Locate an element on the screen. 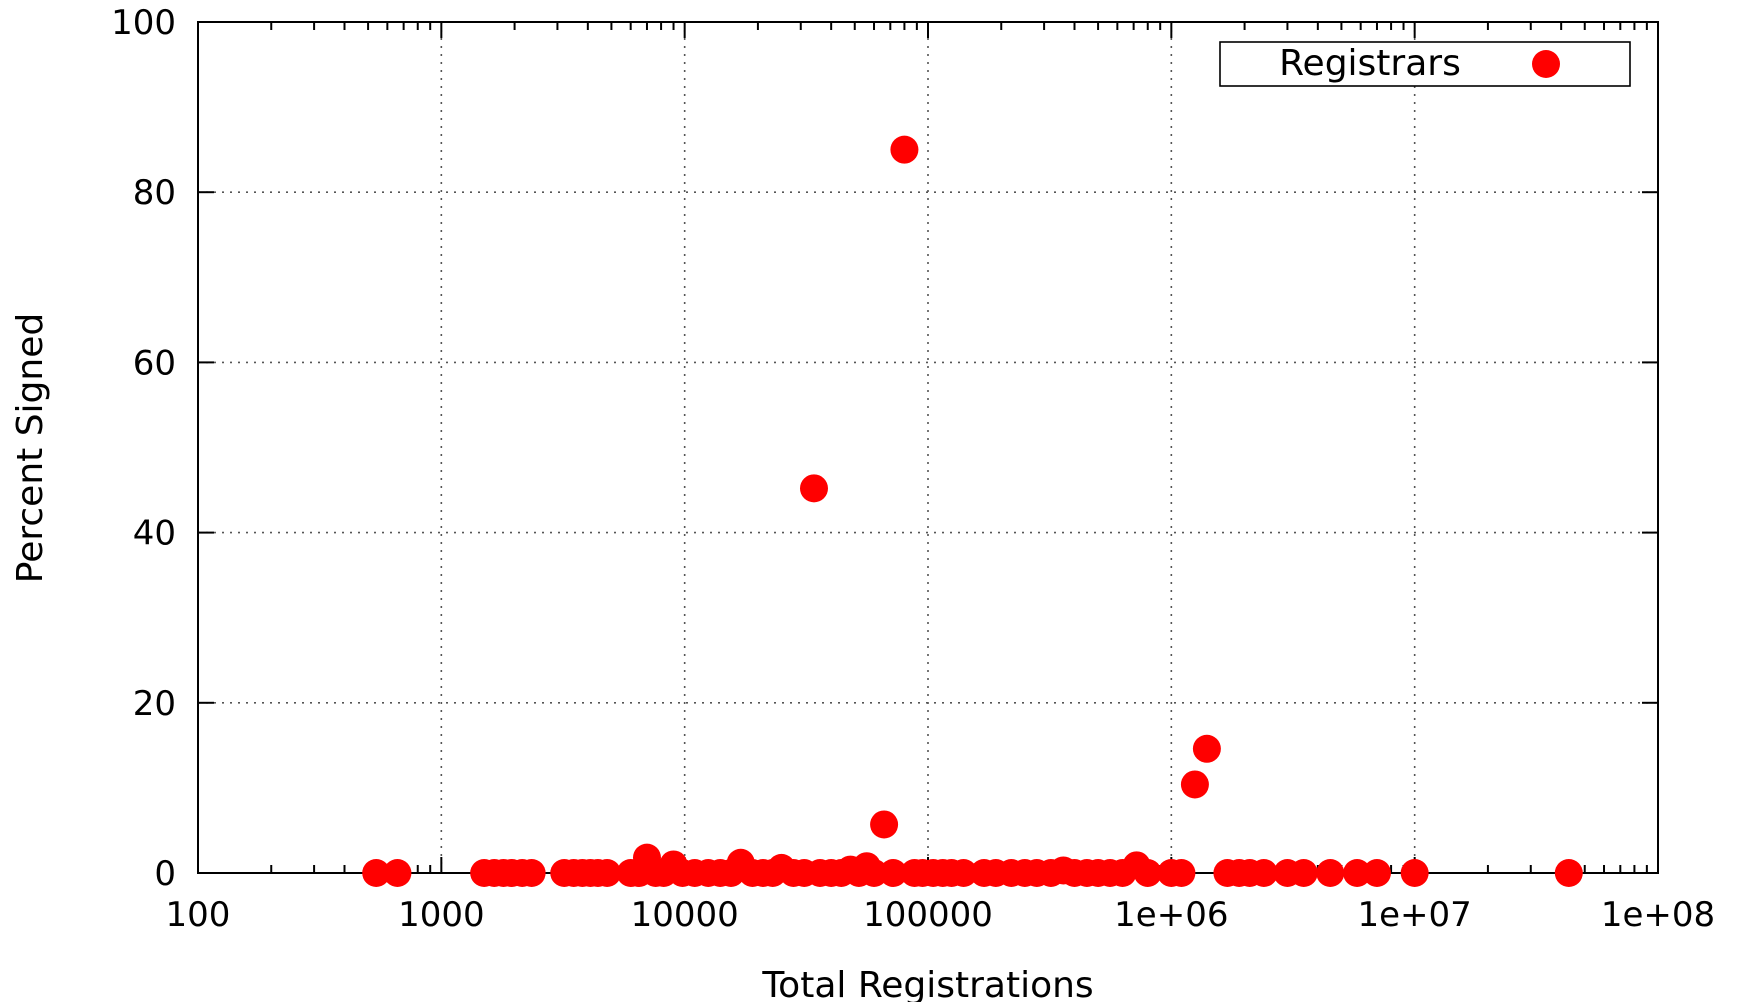  x-tick-label: 1e+08 is located at coordinates (1658, 915).